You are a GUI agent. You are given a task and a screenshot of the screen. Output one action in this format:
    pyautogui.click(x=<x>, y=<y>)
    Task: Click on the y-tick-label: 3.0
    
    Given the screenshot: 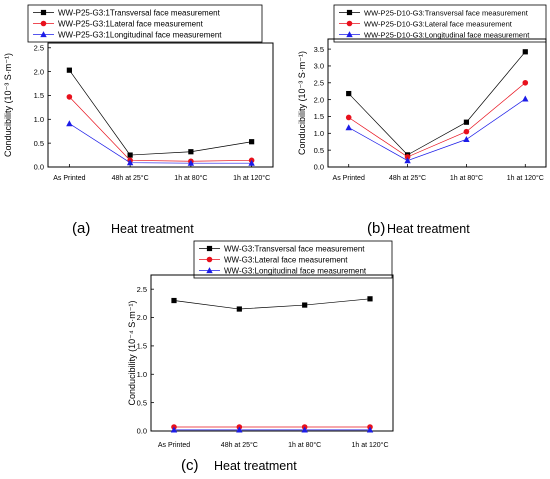 What is the action you would take?
    pyautogui.click(x=319, y=66)
    